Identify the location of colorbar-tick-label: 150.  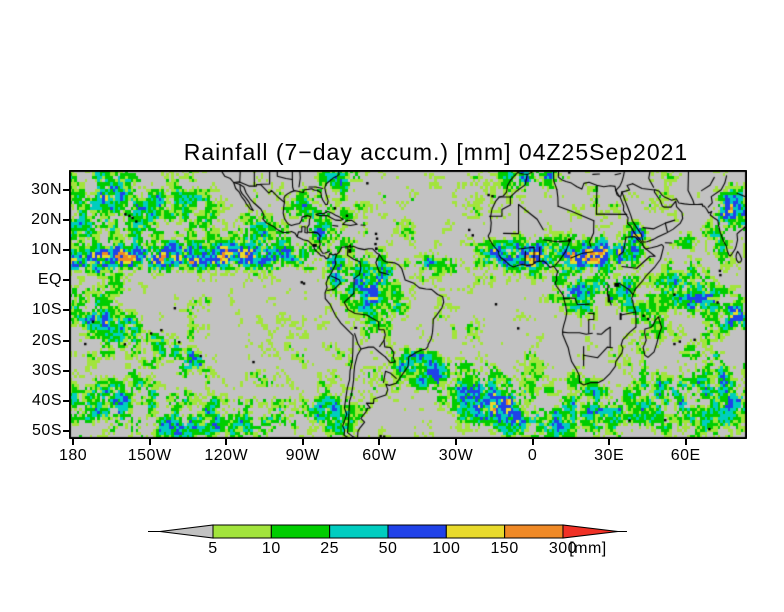
(504, 548).